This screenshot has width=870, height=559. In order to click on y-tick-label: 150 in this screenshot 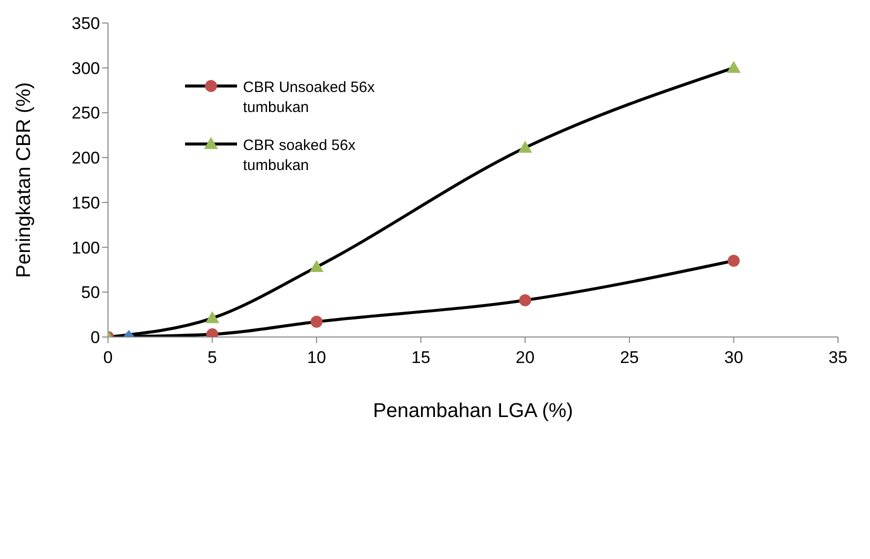, I will do `click(86, 202)`.